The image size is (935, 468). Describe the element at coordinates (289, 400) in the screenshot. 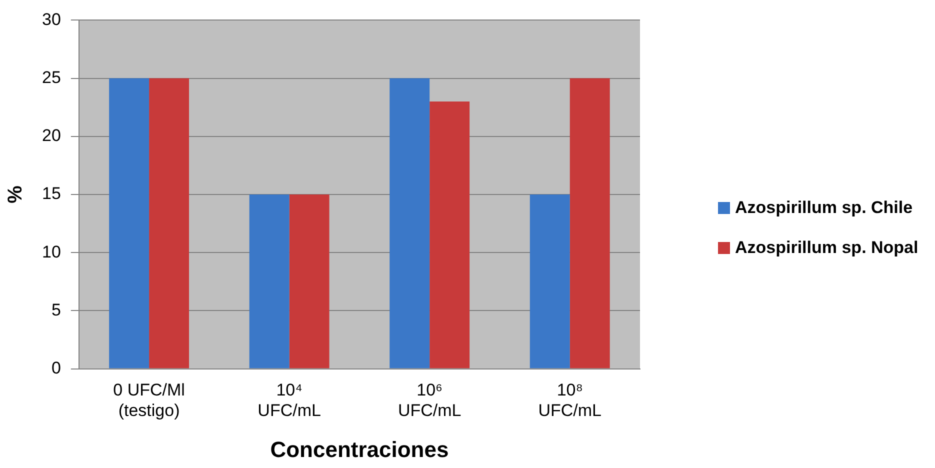

I see `x-tick-label: 10⁴ UFC/mL` at that location.